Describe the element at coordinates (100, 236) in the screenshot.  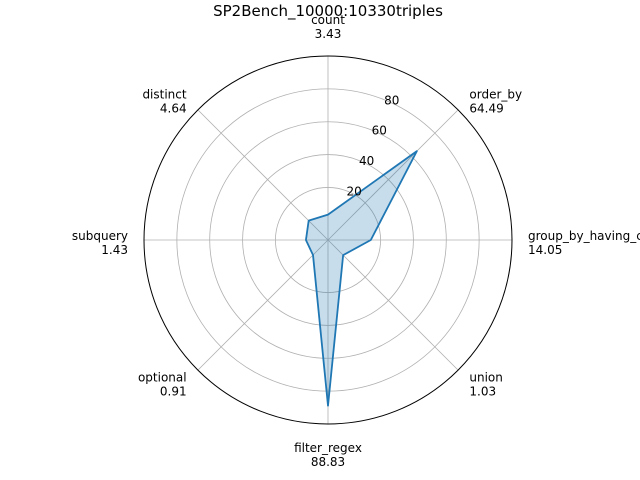
I see `category-label-subquery: subquery` at that location.